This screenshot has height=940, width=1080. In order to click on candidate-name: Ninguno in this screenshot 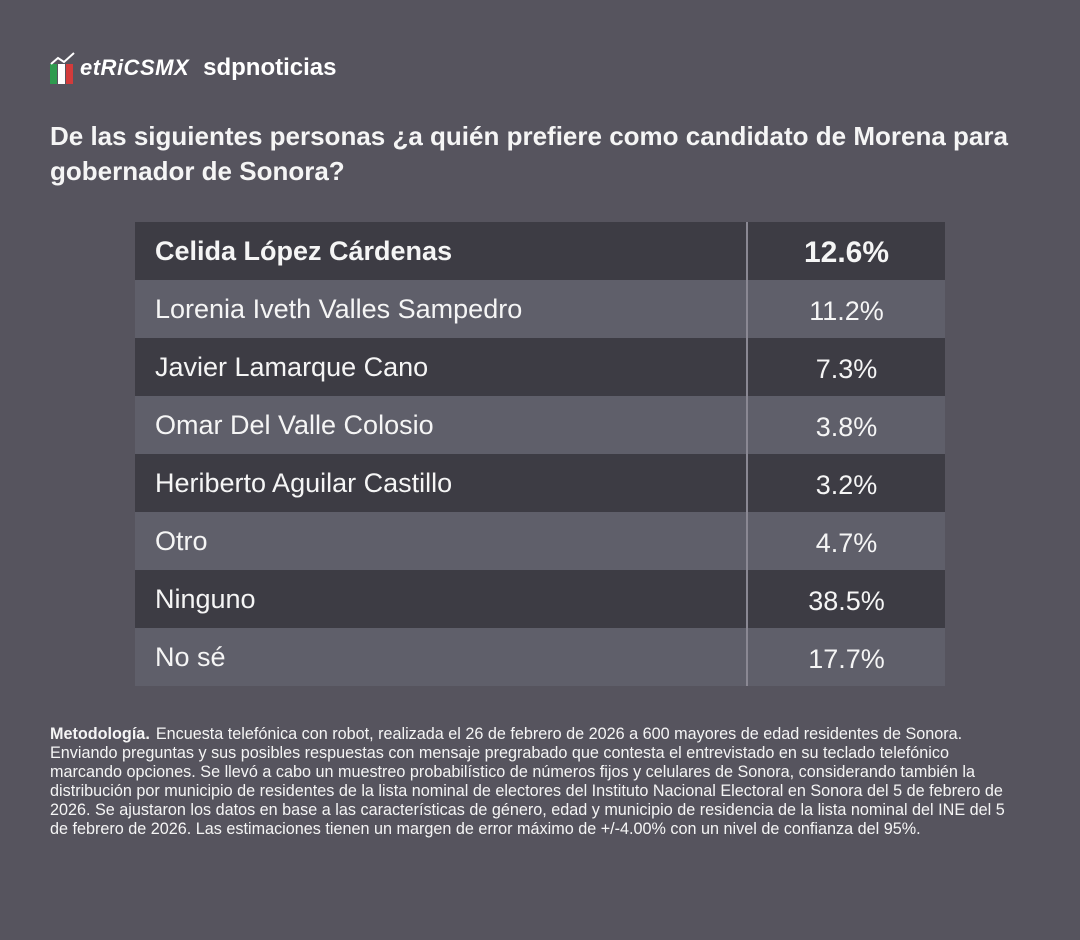, I will do `click(441, 599)`.